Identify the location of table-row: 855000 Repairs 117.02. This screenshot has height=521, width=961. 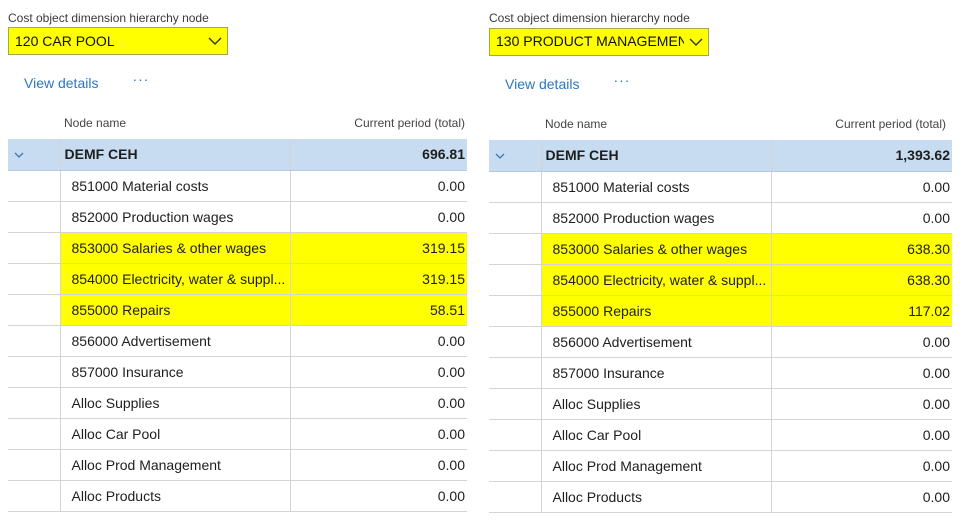
(720, 311).